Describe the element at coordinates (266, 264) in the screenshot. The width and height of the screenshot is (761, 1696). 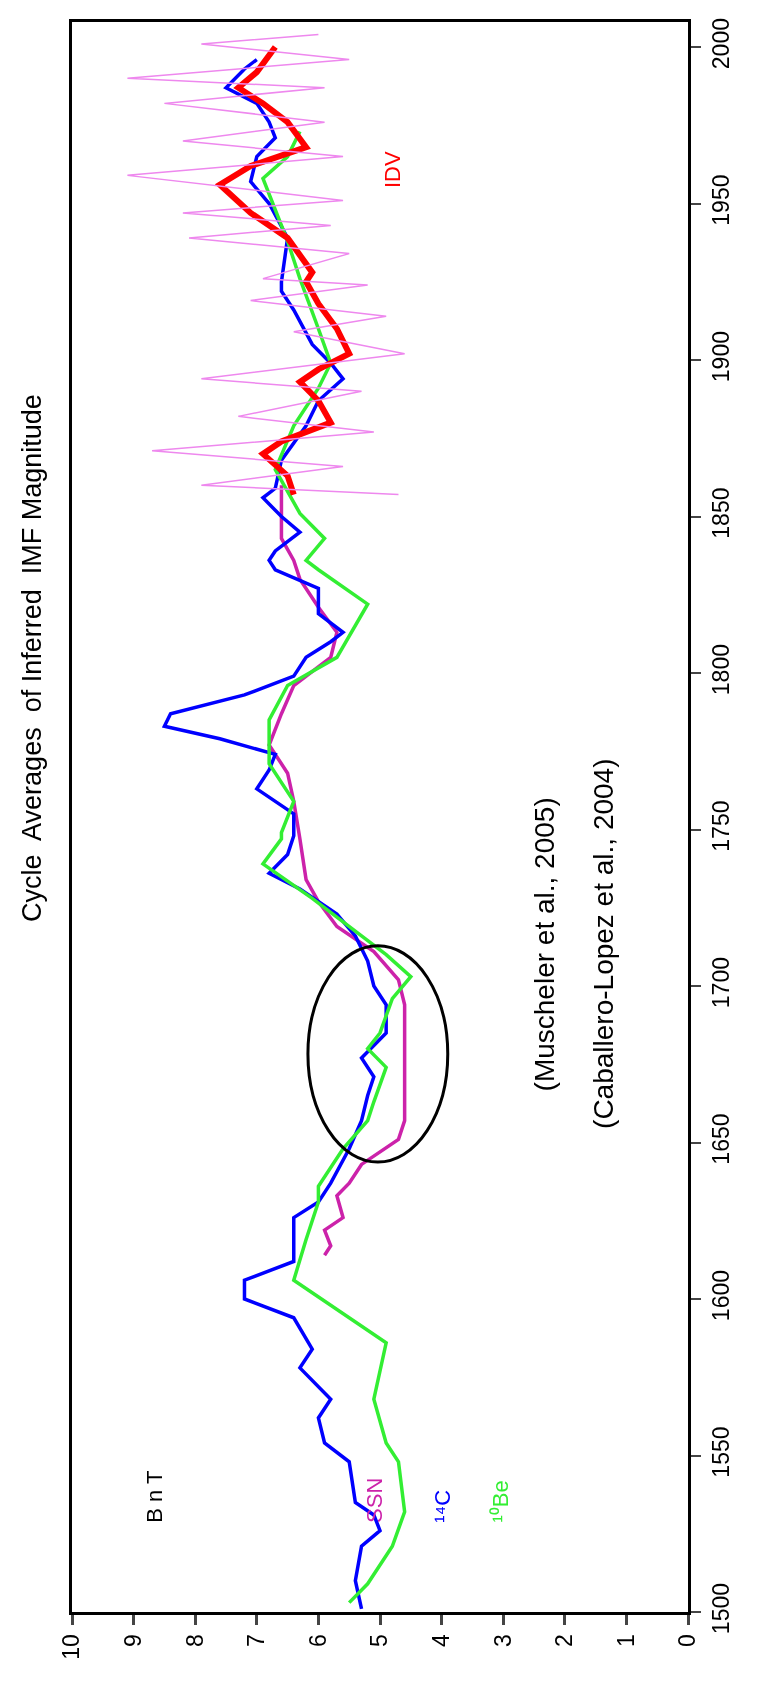
I see `line-series` at that location.